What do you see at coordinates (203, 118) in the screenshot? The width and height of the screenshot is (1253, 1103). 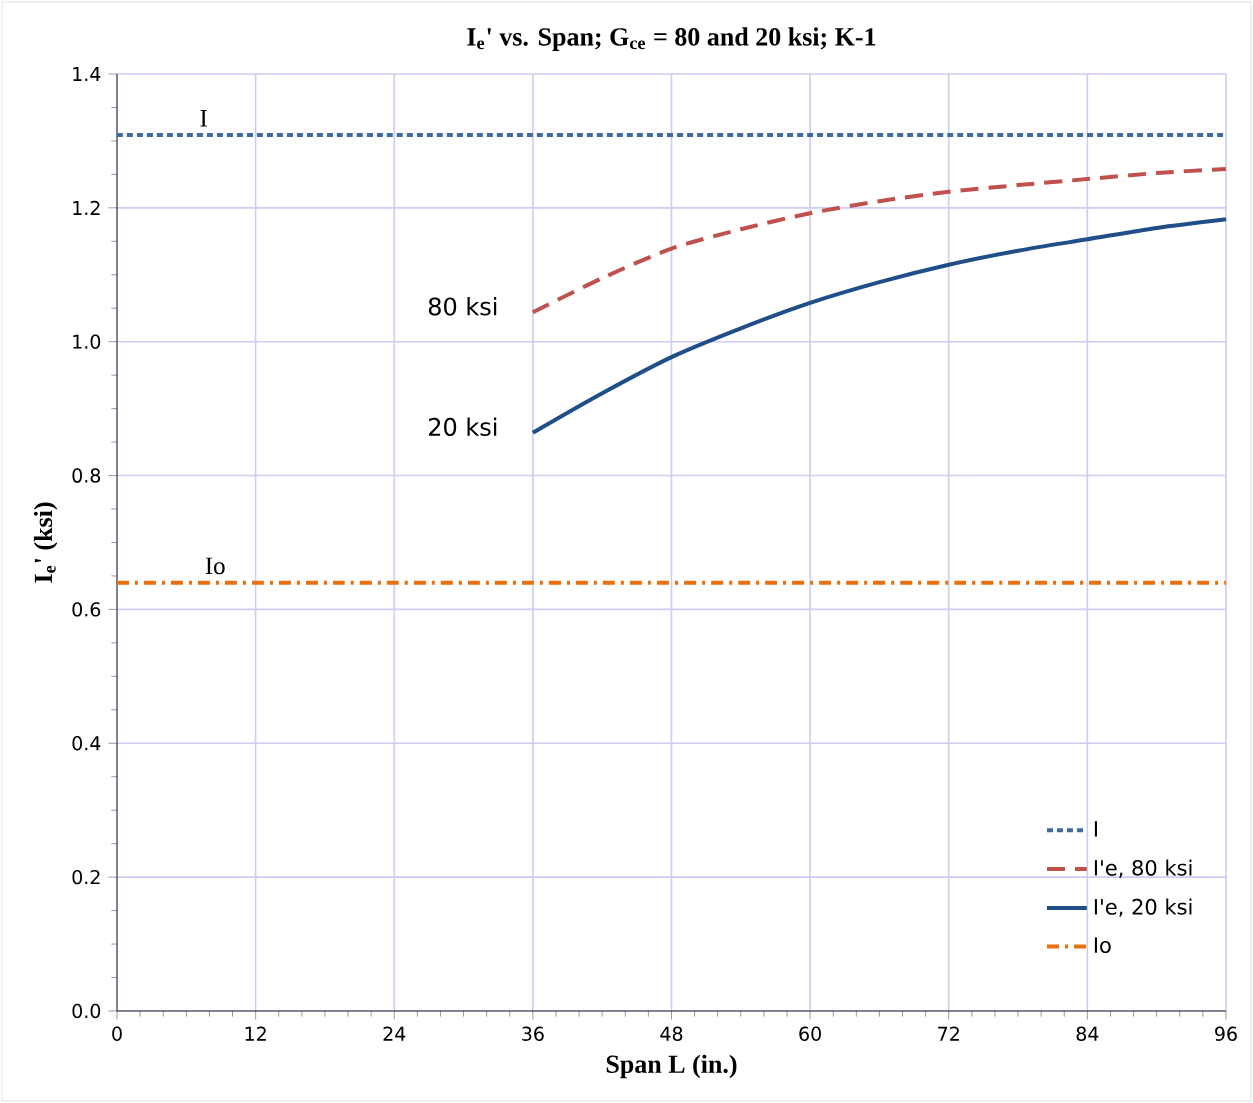 I see `annotation: I` at bounding box center [203, 118].